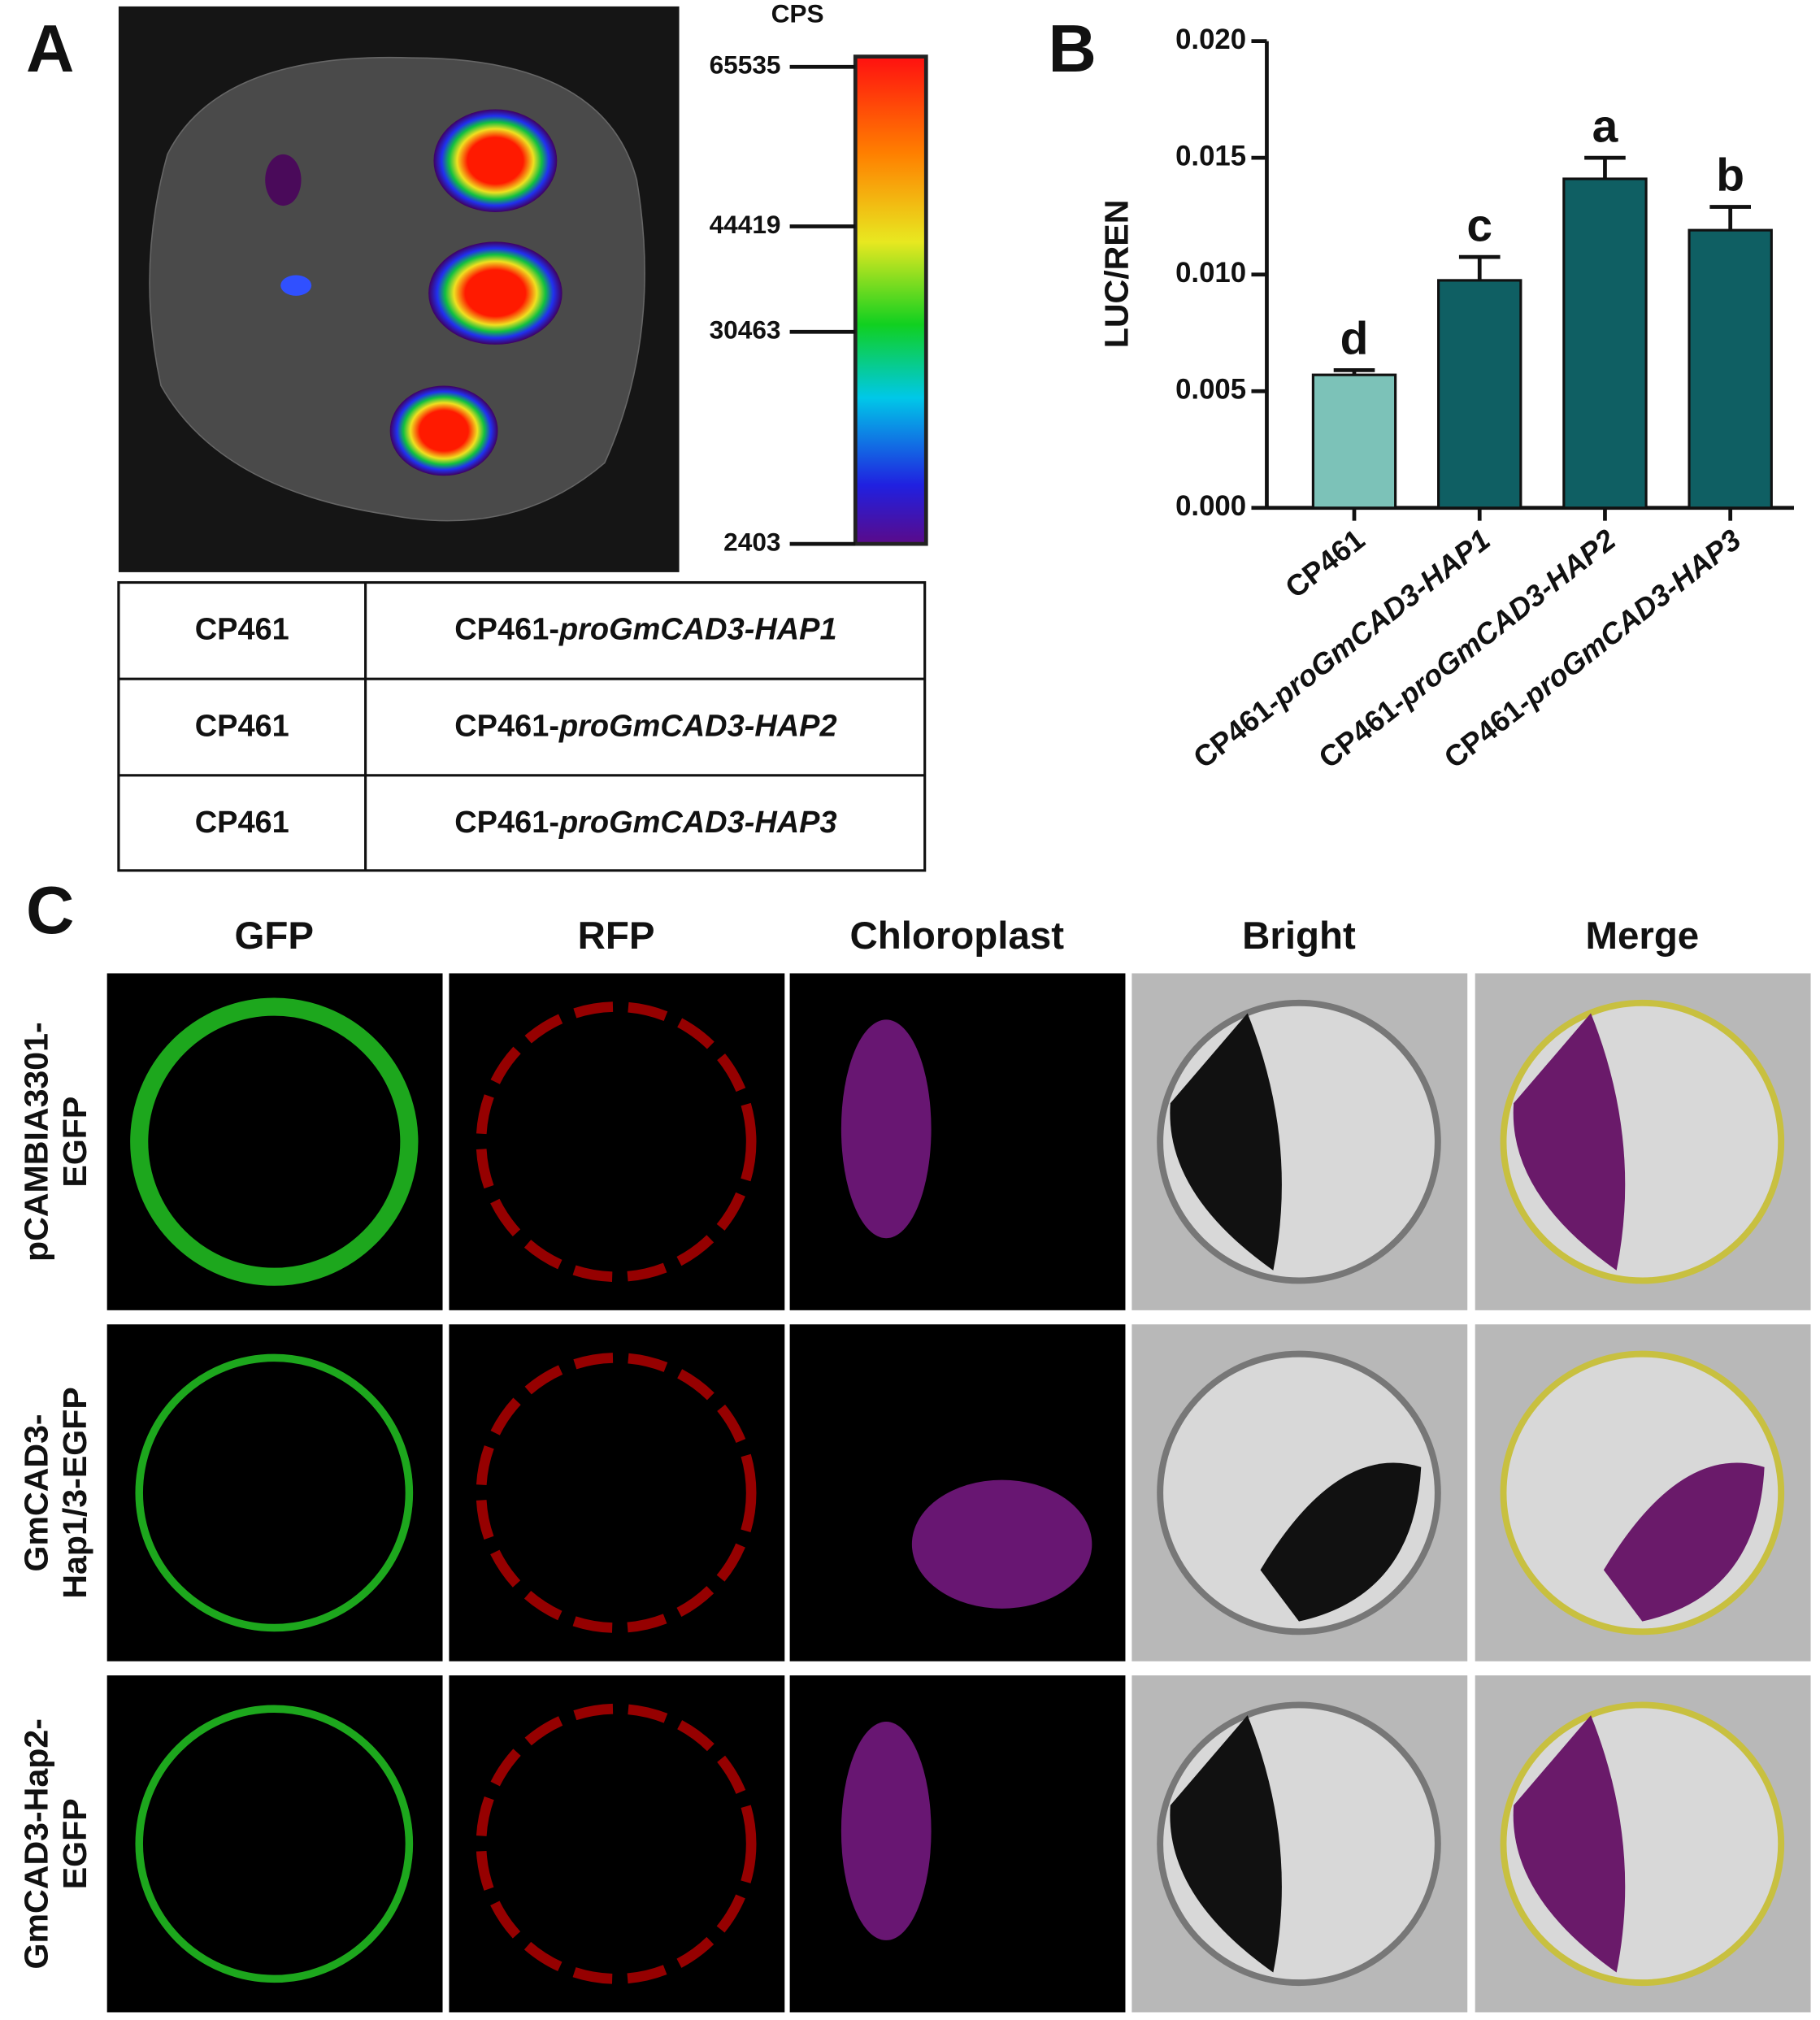 This screenshot has width=1820, height=2020. Describe the element at coordinates (745, 330) in the screenshot. I see `colorbar-tick-label: 30463` at that location.